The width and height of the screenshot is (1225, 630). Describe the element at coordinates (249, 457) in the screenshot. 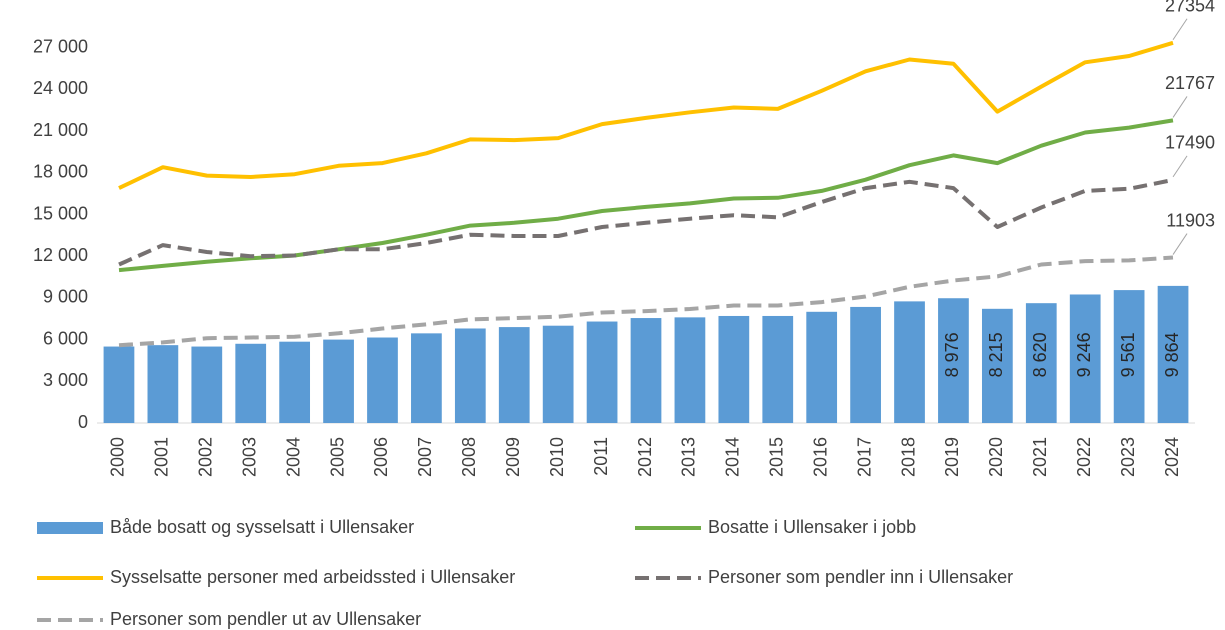

I see `x-tick-label: 2003` at that location.